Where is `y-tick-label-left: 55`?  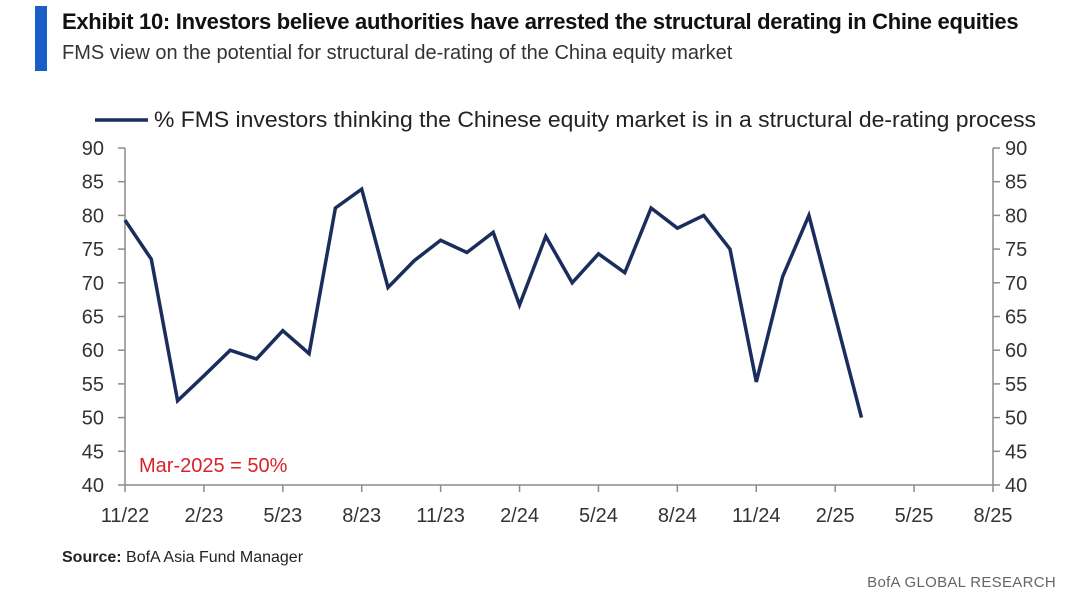 y-tick-label-left: 55 is located at coordinates (93, 385).